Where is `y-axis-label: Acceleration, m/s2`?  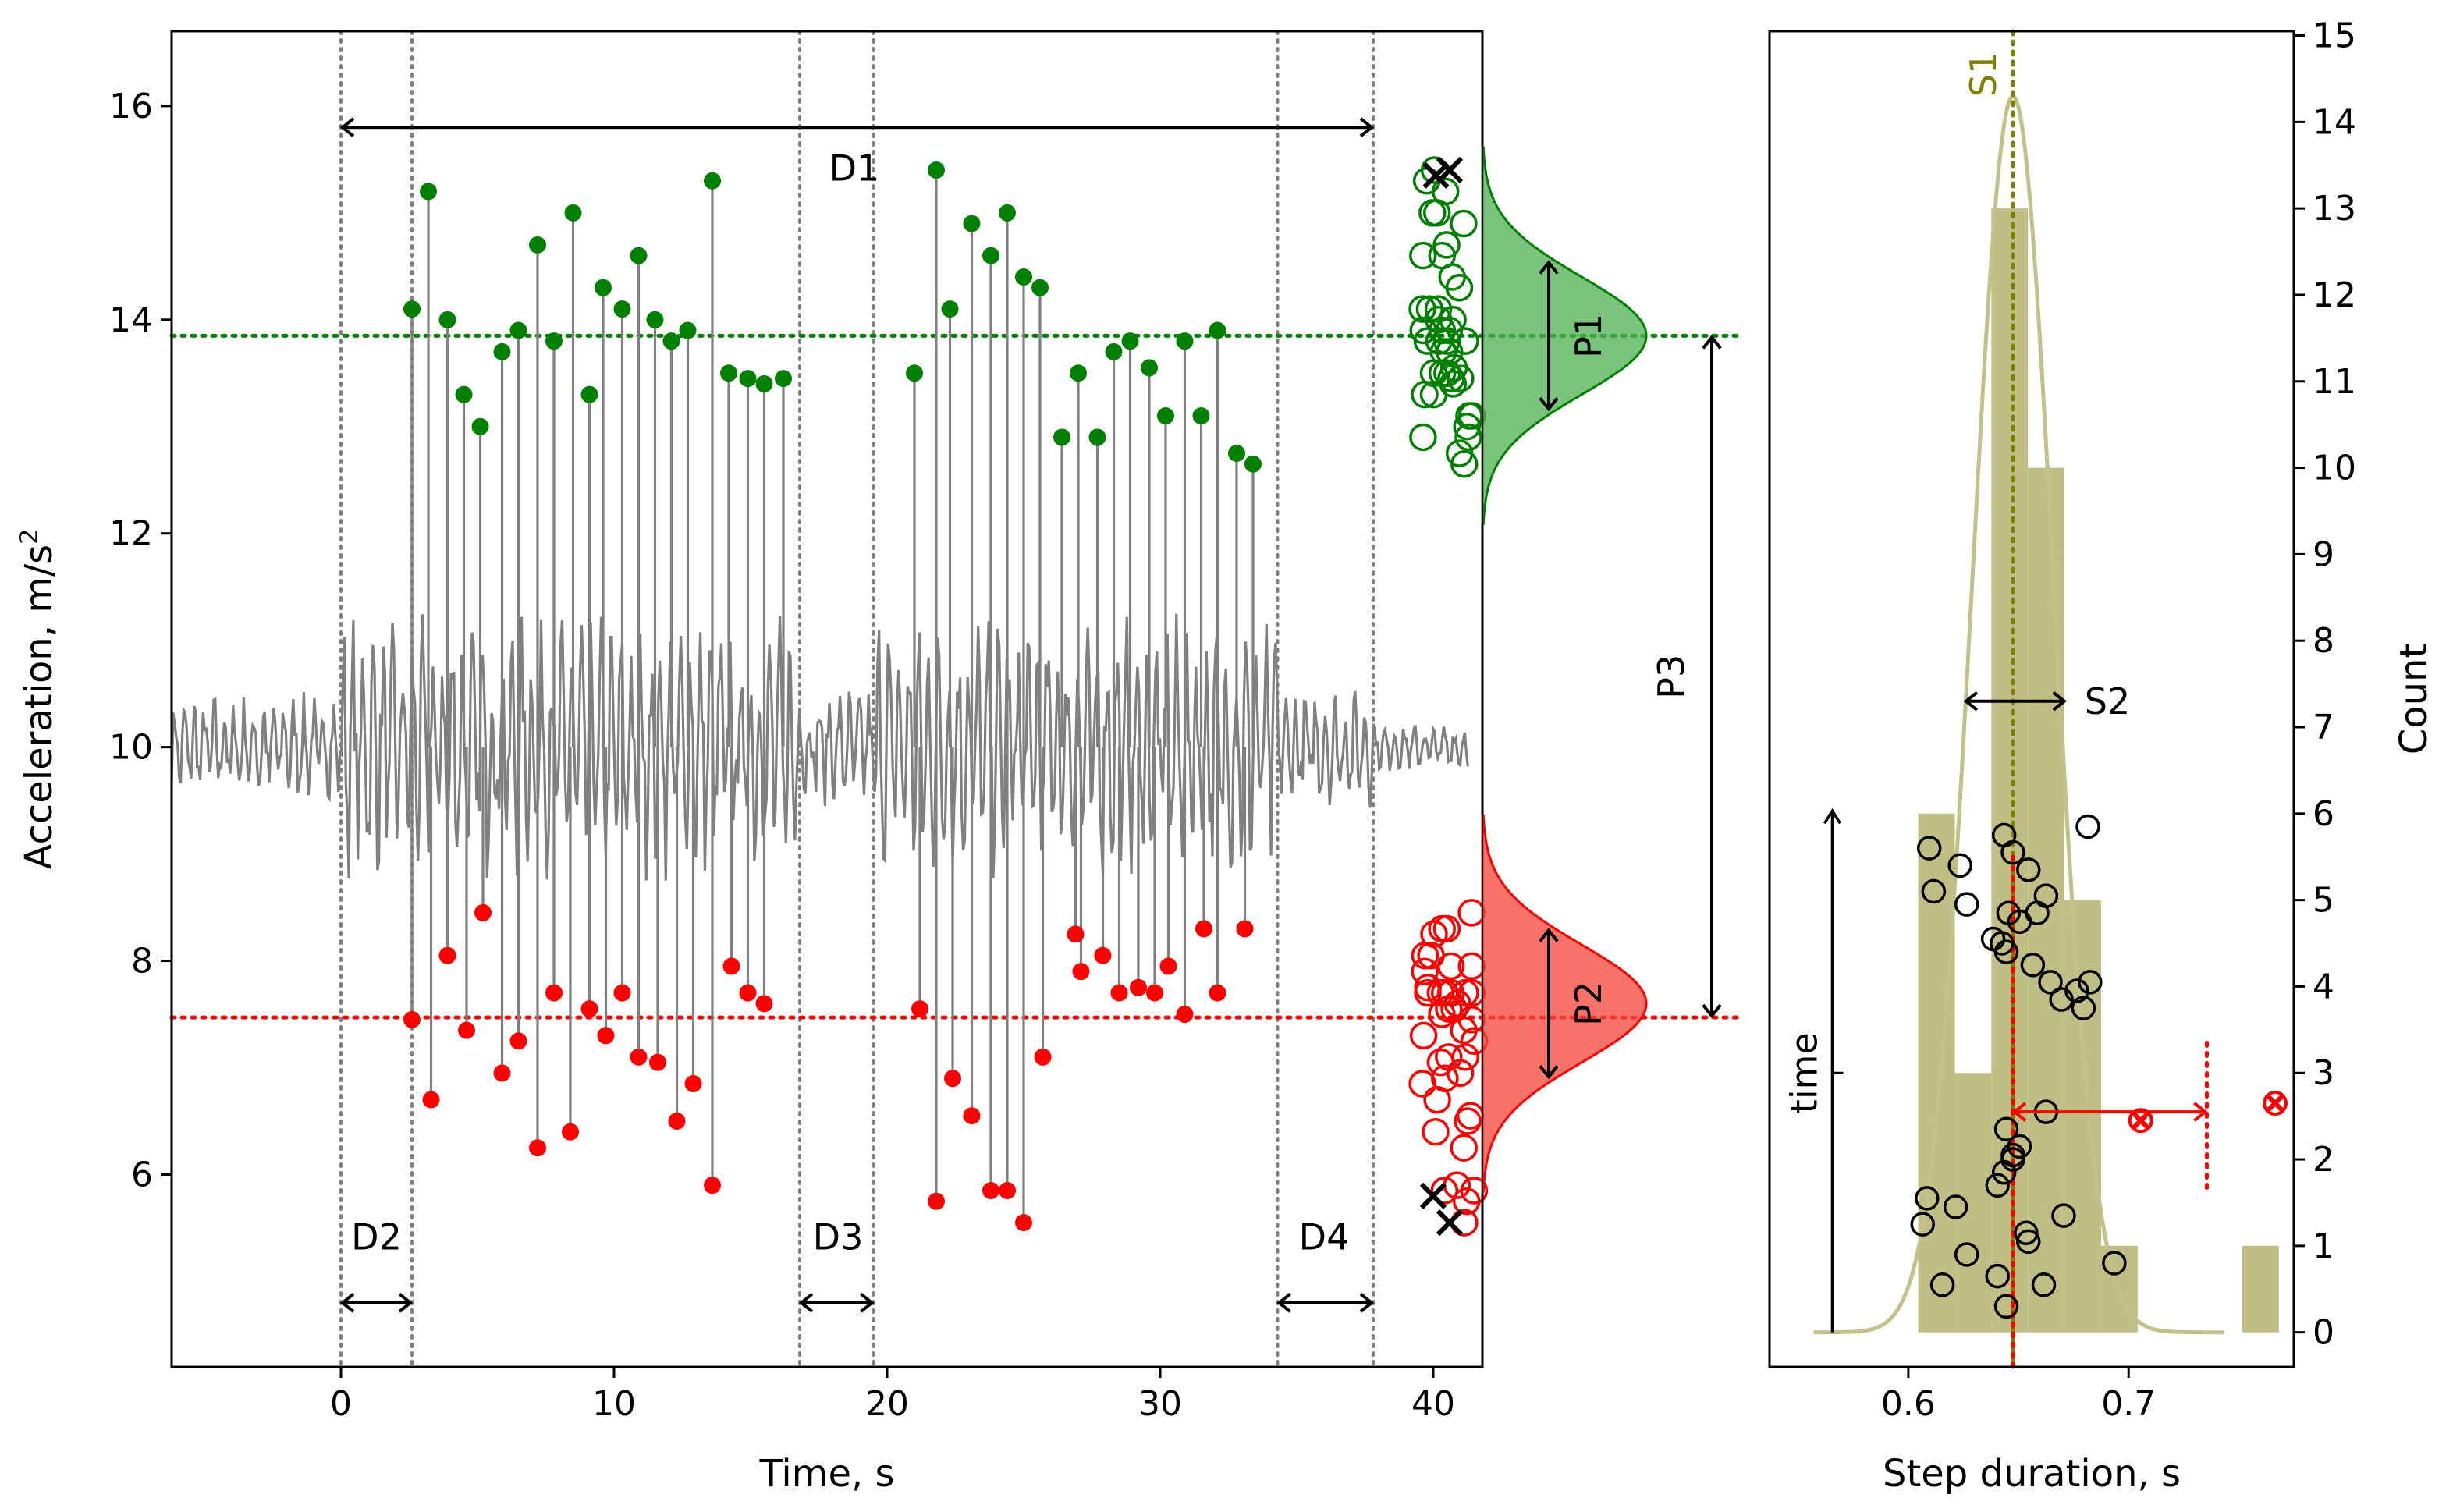 y-axis-label: Acceleration, m/s2 is located at coordinates (37, 699).